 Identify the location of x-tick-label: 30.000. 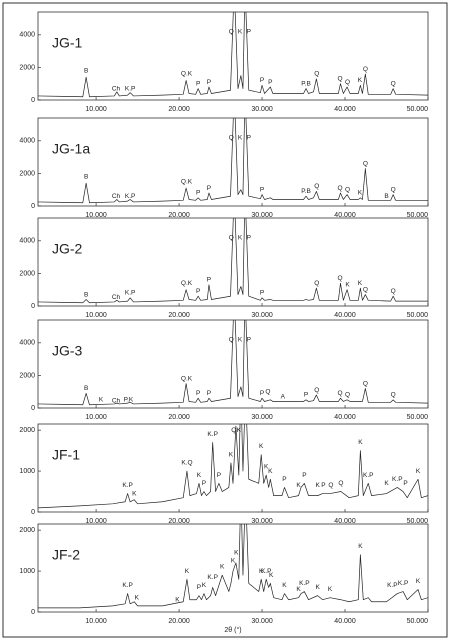
(262, 215).